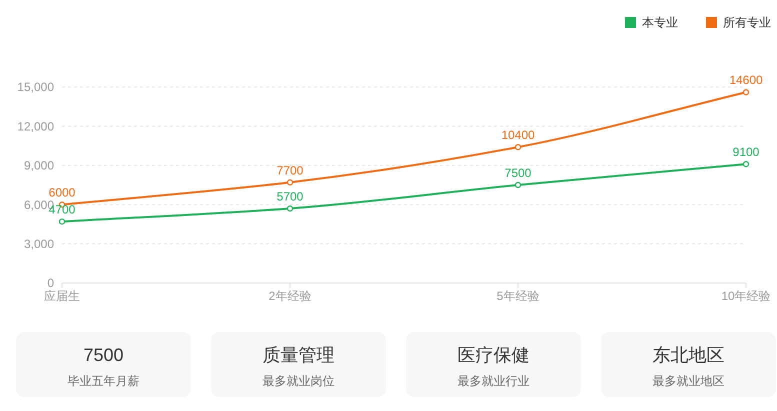  I want to click on legend-label: 所有专业, so click(747, 23).